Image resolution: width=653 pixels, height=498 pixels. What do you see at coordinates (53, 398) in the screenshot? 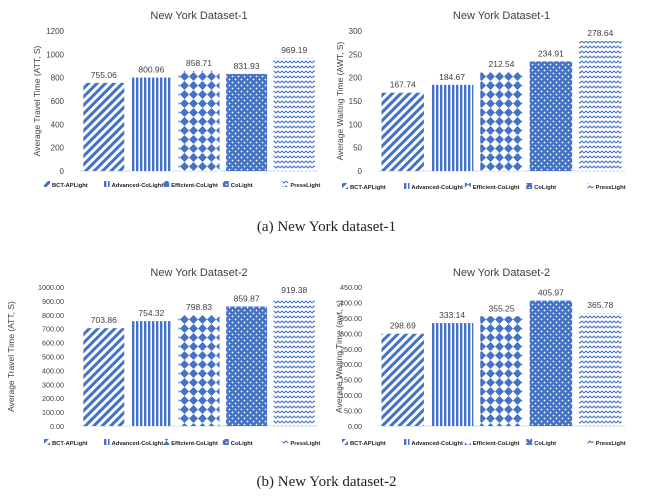
I see `y-tick-label: 200.00` at bounding box center [53, 398].